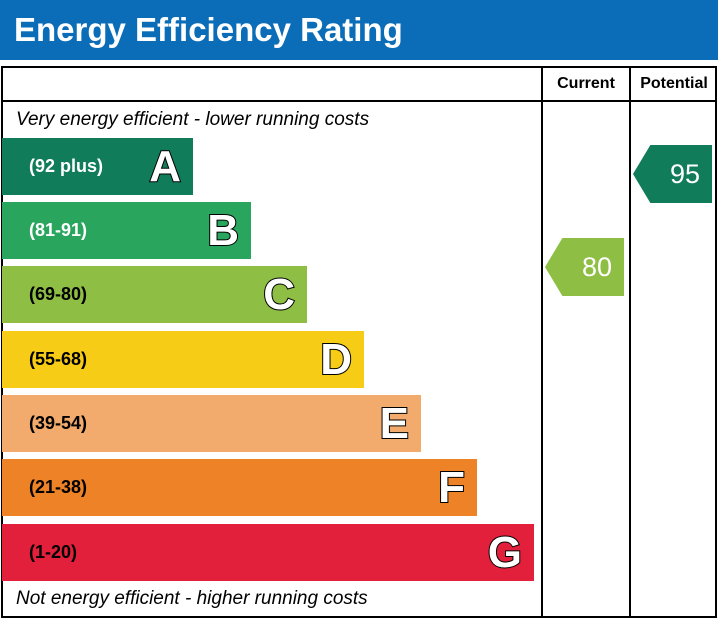  I want to click on potential-rating-arrow: 95, so click(672, 174).